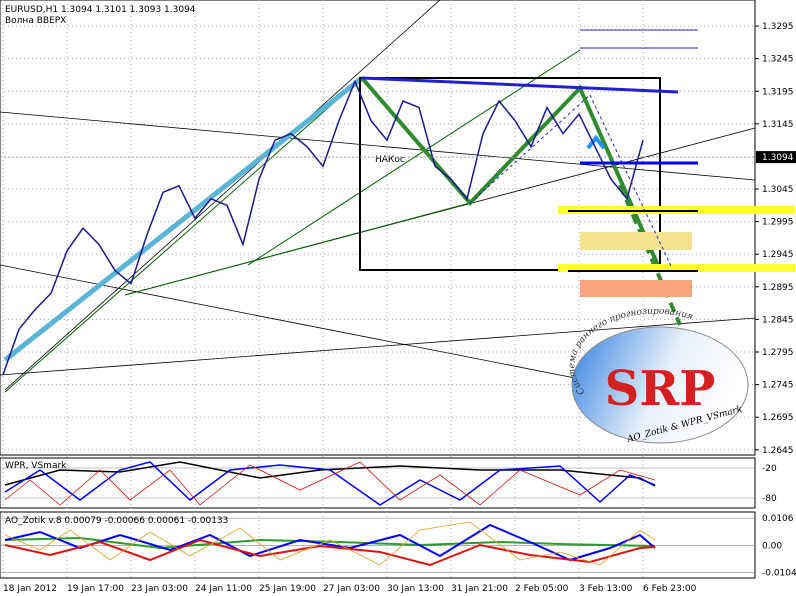 The image size is (796, 596). Describe the element at coordinates (778, 451) in the screenshot. I see `y-tick-label: 1.2645` at that location.